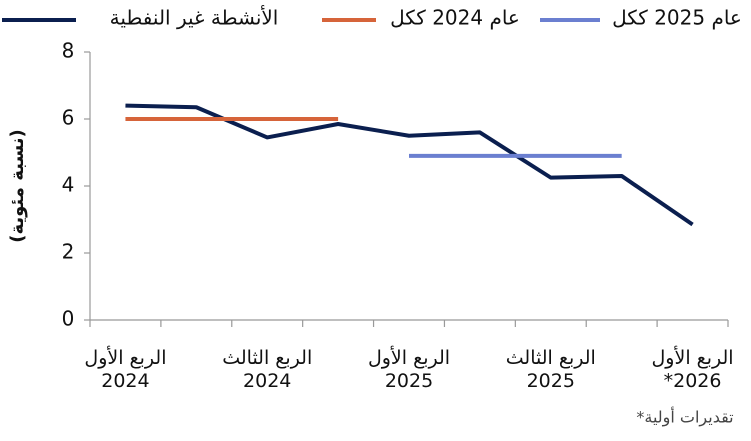 This screenshot has height=441, width=751. What do you see at coordinates (17, 186) in the screenshot?
I see `y-axis-title: (نسبة مئوية)` at bounding box center [17, 186].